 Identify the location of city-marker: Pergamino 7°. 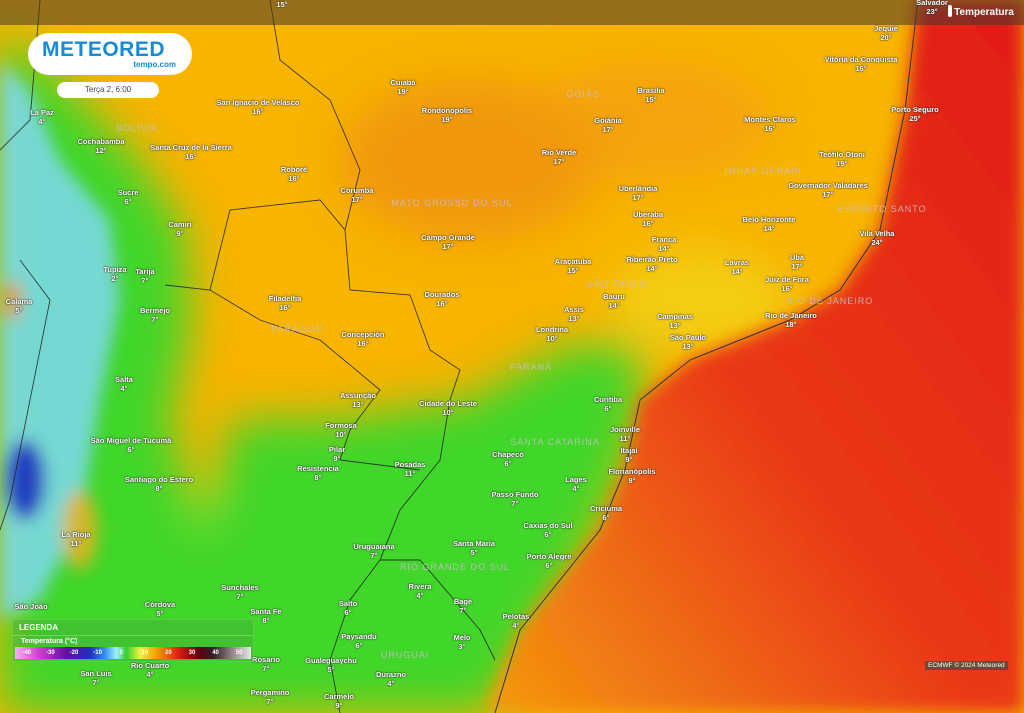
(270, 697).